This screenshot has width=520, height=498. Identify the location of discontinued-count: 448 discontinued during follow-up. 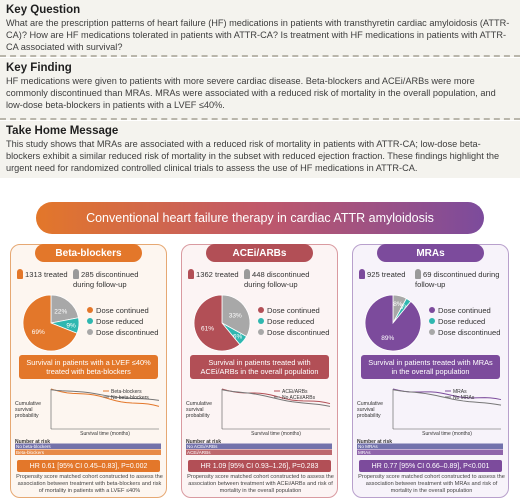
(277, 279).